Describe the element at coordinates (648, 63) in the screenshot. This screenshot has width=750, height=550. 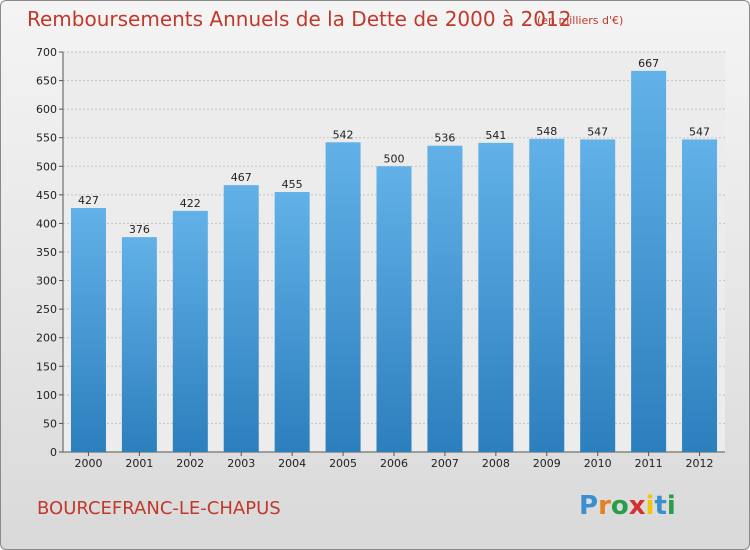
I see `data-label-2011: 667` at that location.